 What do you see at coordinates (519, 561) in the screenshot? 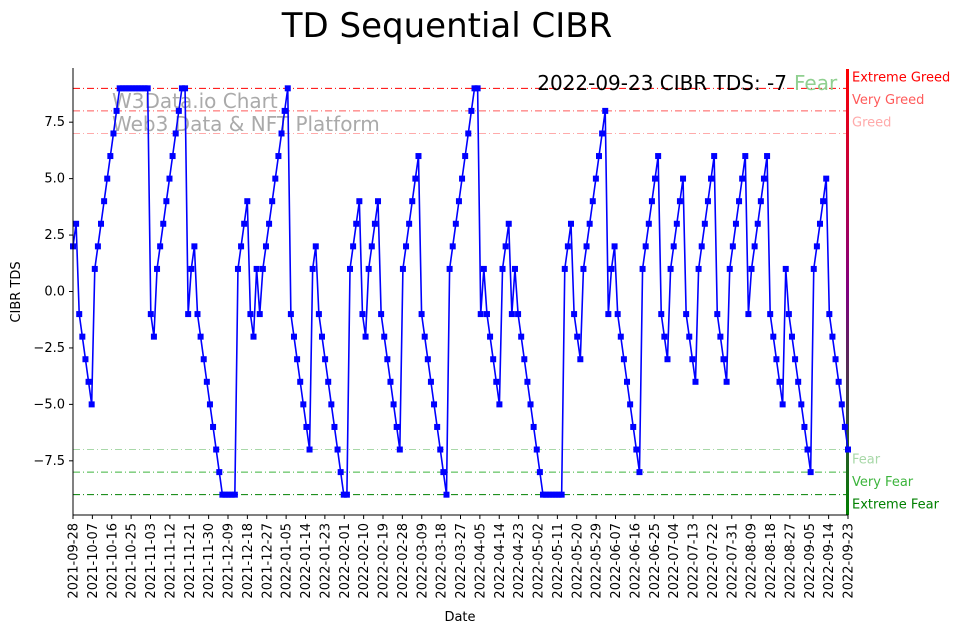
I see `x-tick-label: 2022-04-23` at bounding box center [519, 561].